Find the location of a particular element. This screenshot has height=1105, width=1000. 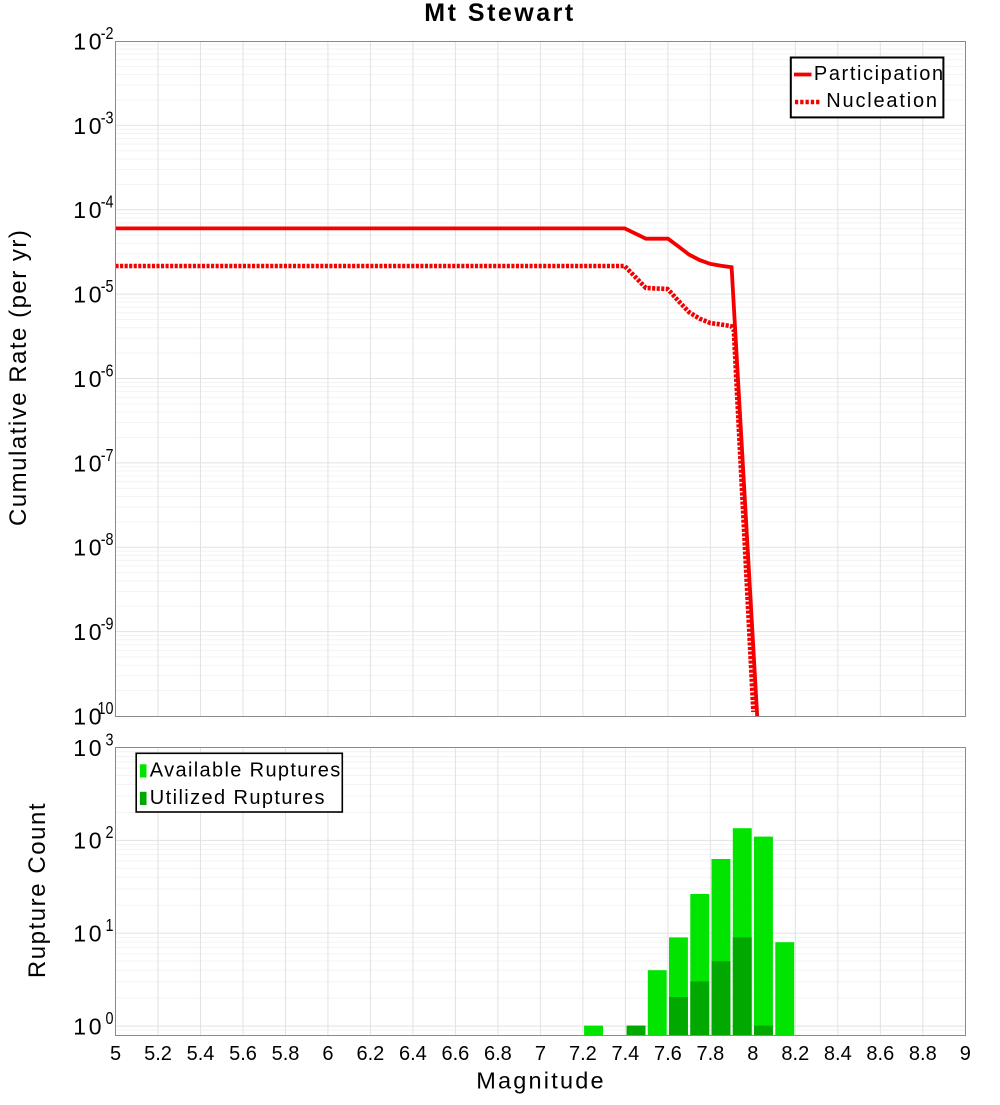

svg-text: 8.8 is located at coordinates (923, 1054).